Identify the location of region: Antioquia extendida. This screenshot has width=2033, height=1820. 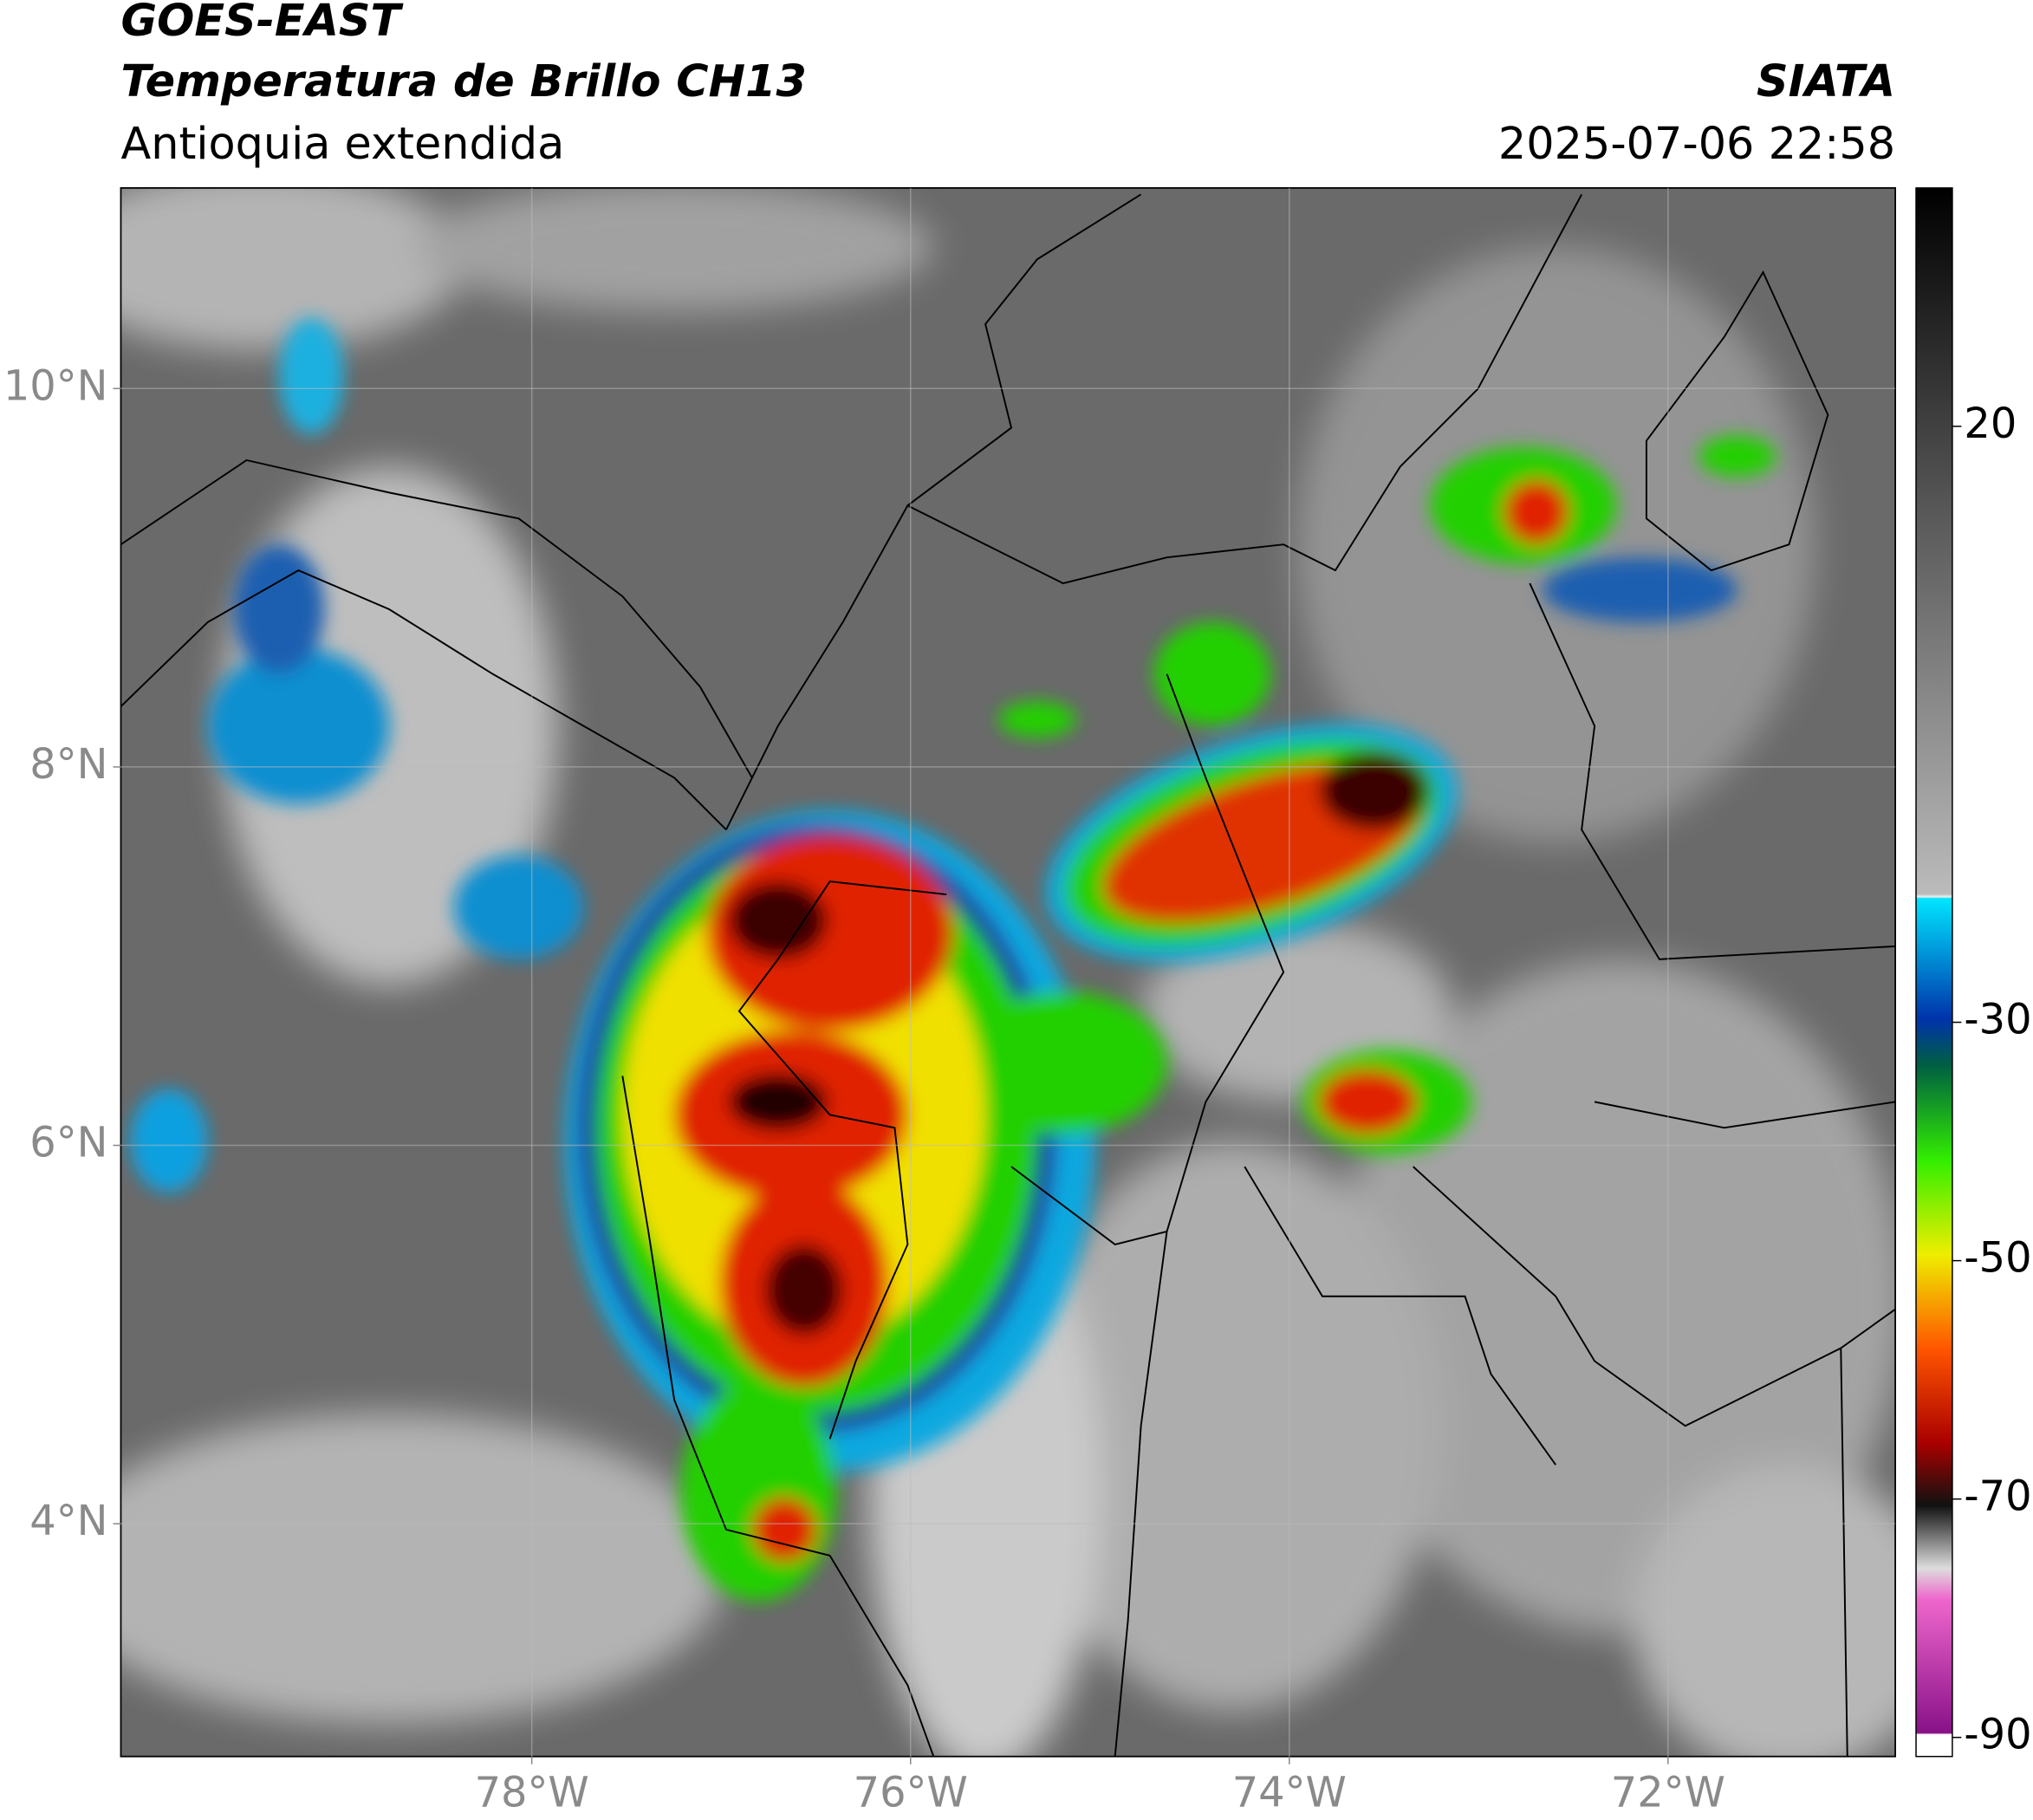
(342, 143).